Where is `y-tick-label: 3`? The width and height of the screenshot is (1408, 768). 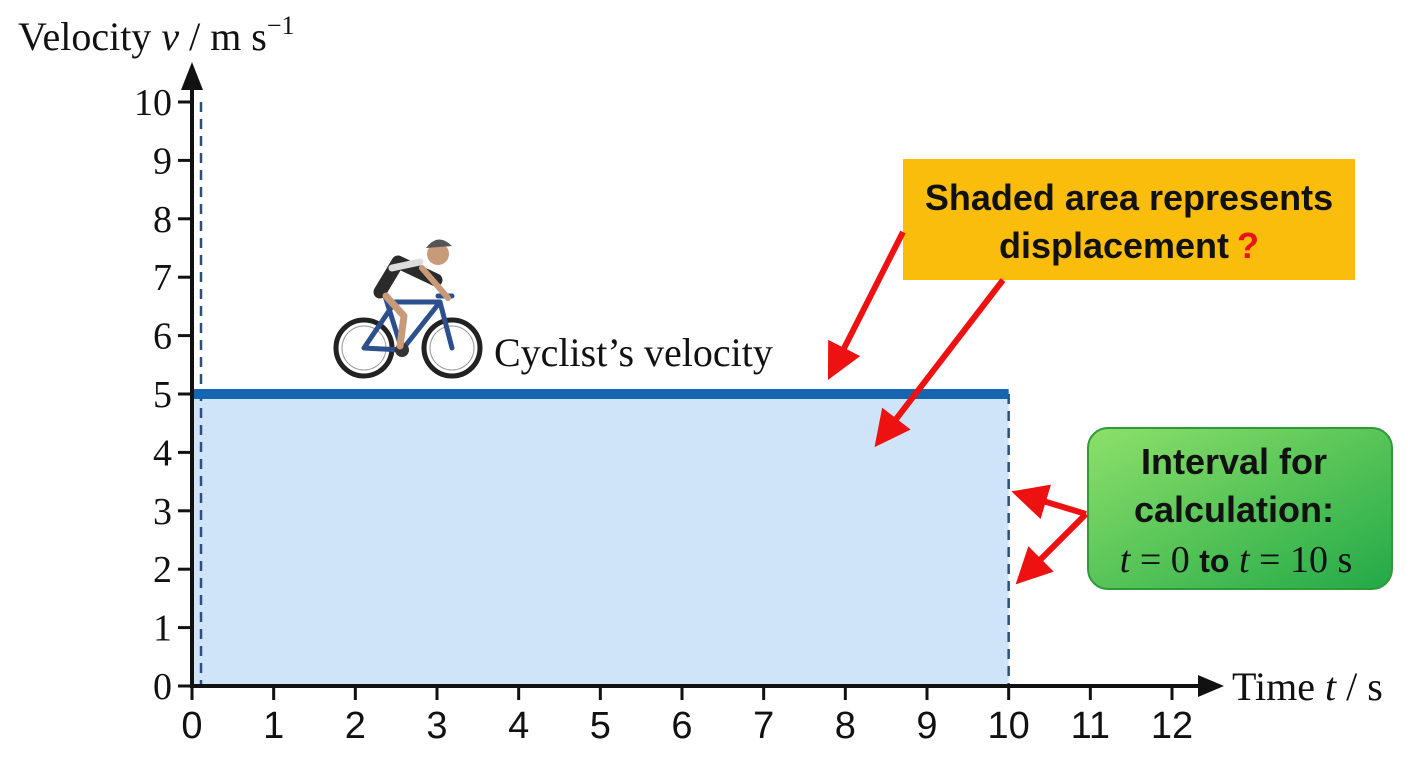
y-tick-label: 3 is located at coordinates (162, 512).